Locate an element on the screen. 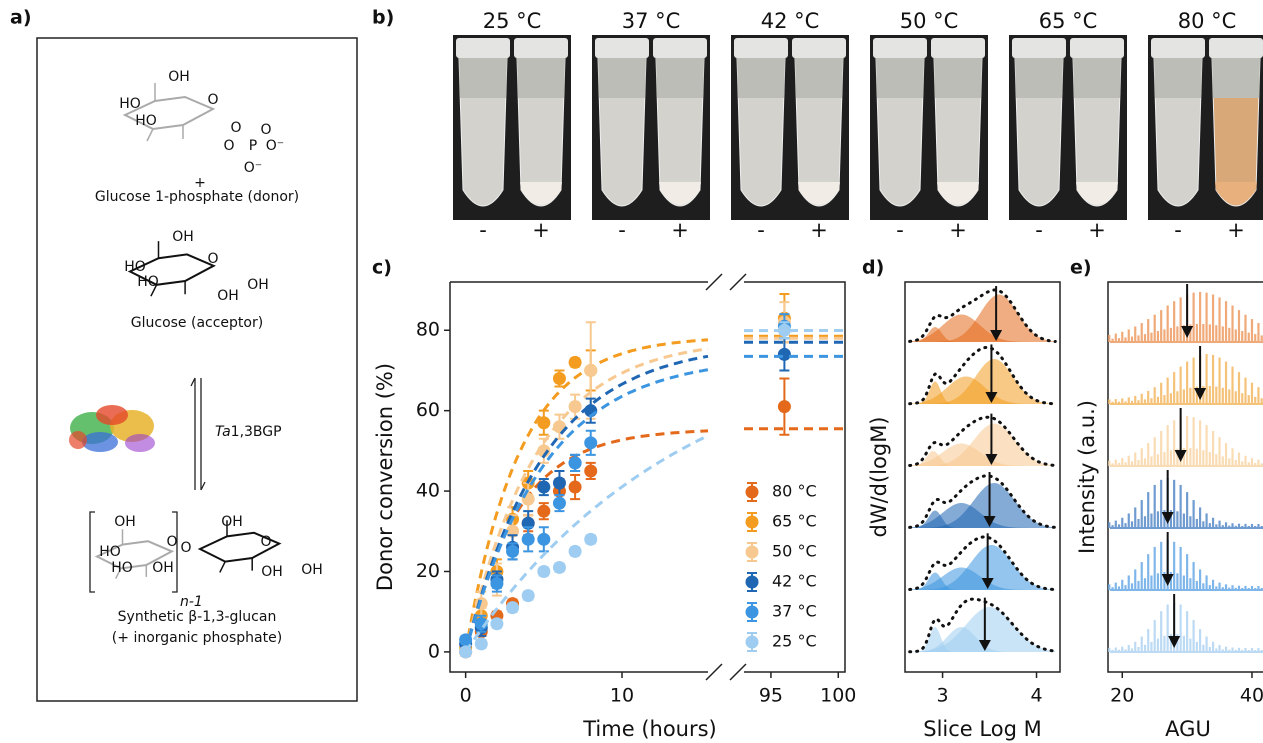 The image size is (1263, 743). x-tick-label: 100 is located at coordinates (838, 696).